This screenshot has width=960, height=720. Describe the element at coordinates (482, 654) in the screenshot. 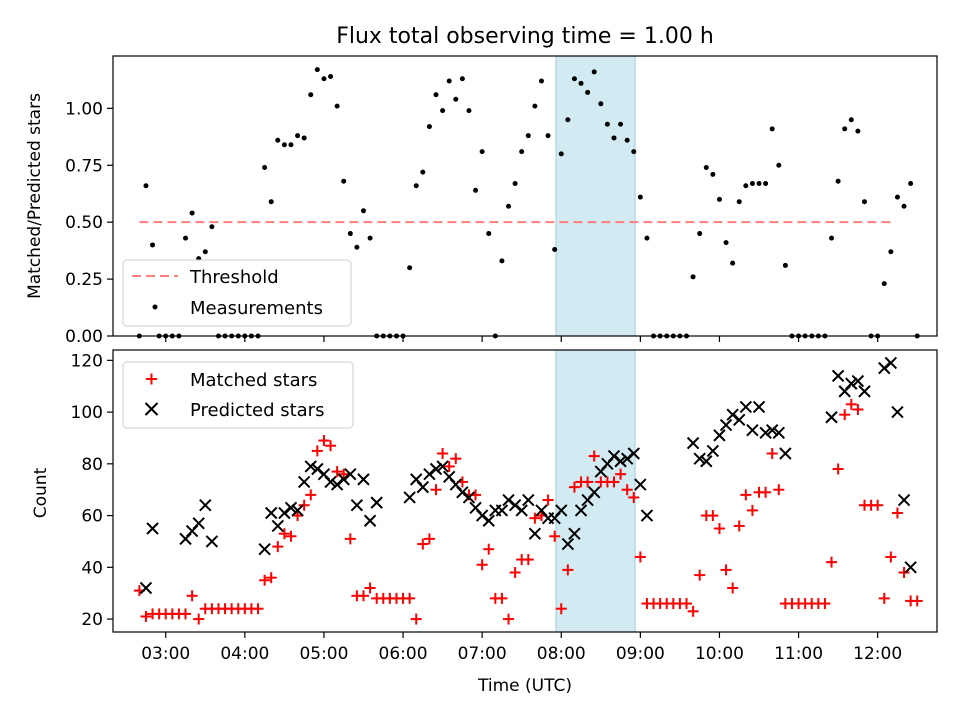

I see `x-tick-label: 07:00` at that location.